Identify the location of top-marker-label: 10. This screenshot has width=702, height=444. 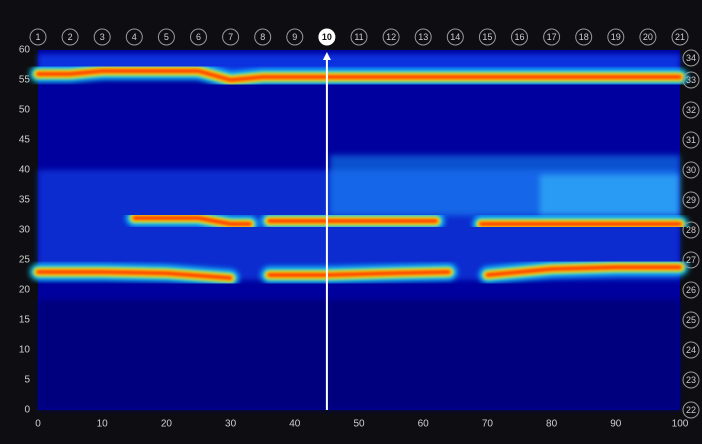
(327, 37).